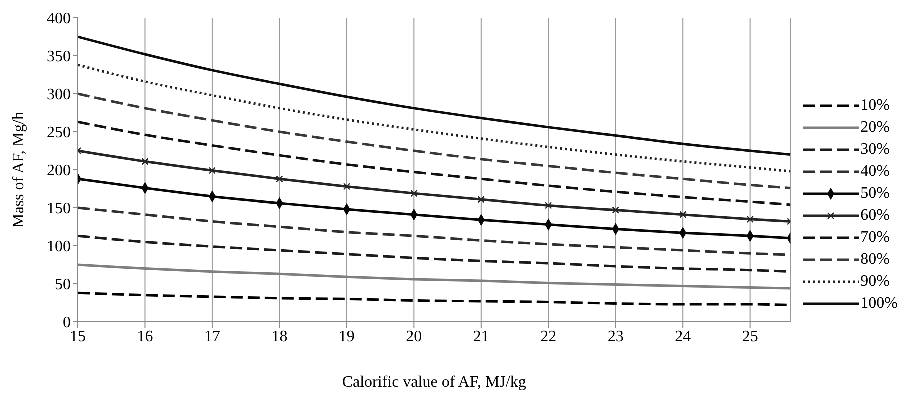 This screenshot has width=924, height=410. I want to click on y-tick-label: 350, so click(59, 57).